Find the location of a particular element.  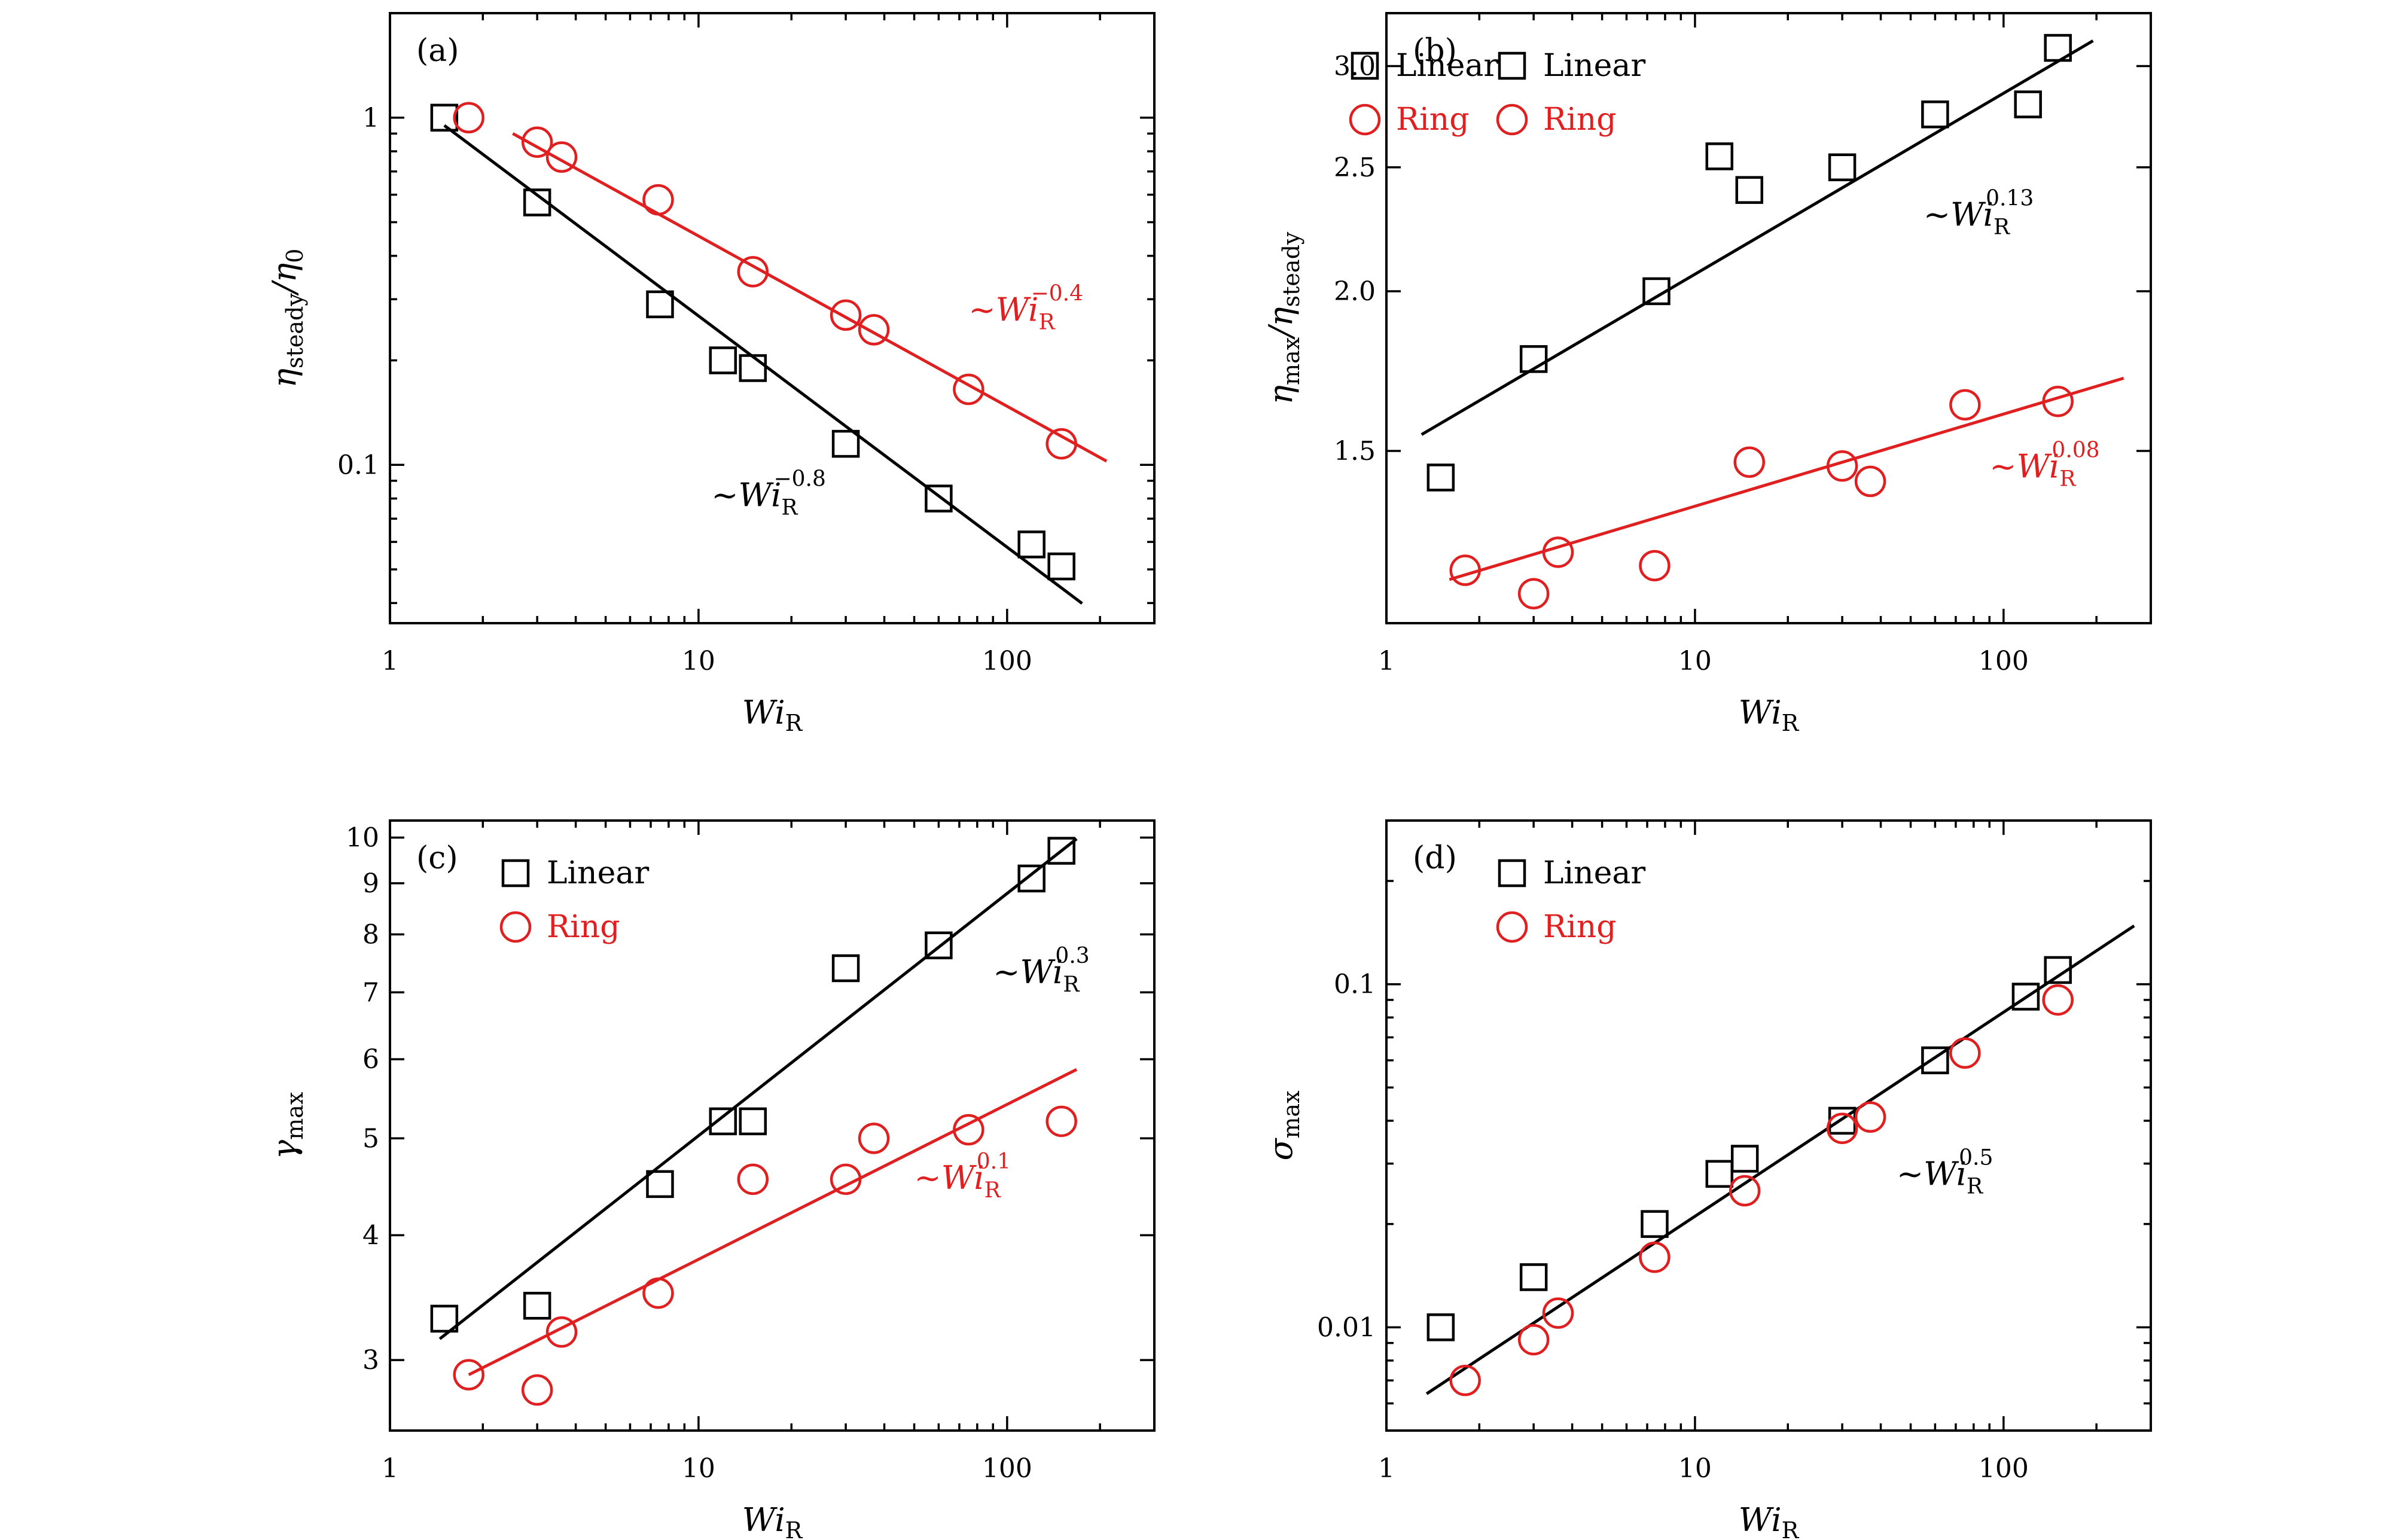

panel-d-legend-label-linear: Linear is located at coordinates (1594, 873).